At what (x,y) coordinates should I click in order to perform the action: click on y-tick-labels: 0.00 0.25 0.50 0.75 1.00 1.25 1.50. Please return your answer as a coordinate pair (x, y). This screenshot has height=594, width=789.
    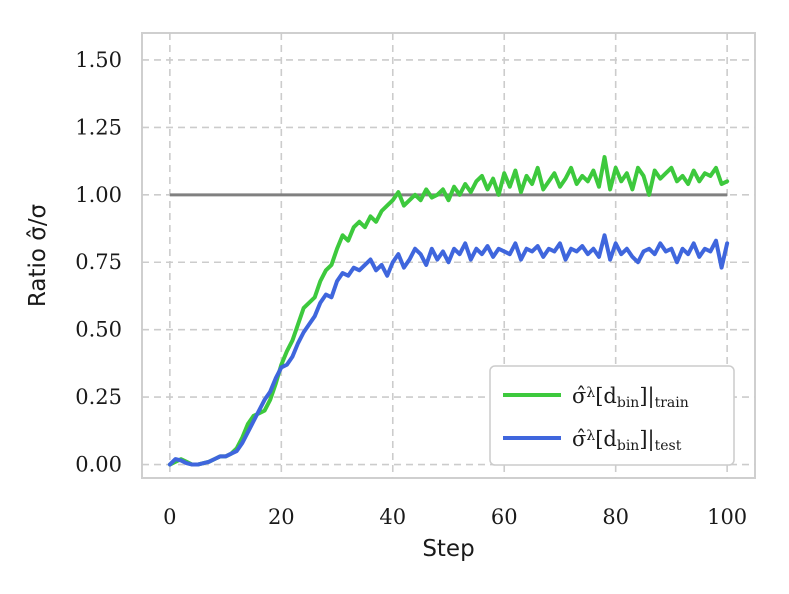
    Looking at the image, I should click on (98, 262).